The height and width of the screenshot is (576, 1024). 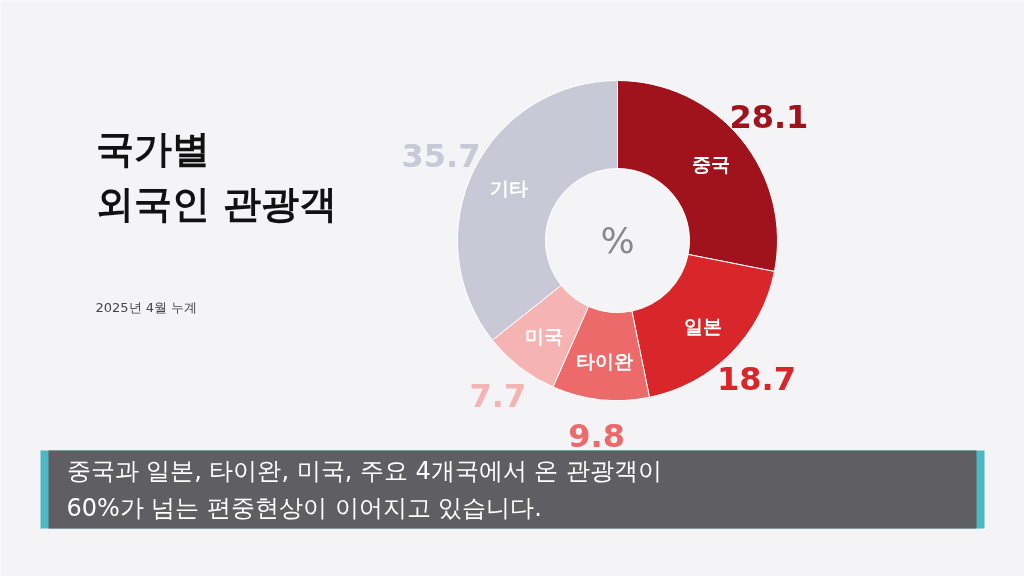 I want to click on data-label: 28.1, so click(x=769, y=116).